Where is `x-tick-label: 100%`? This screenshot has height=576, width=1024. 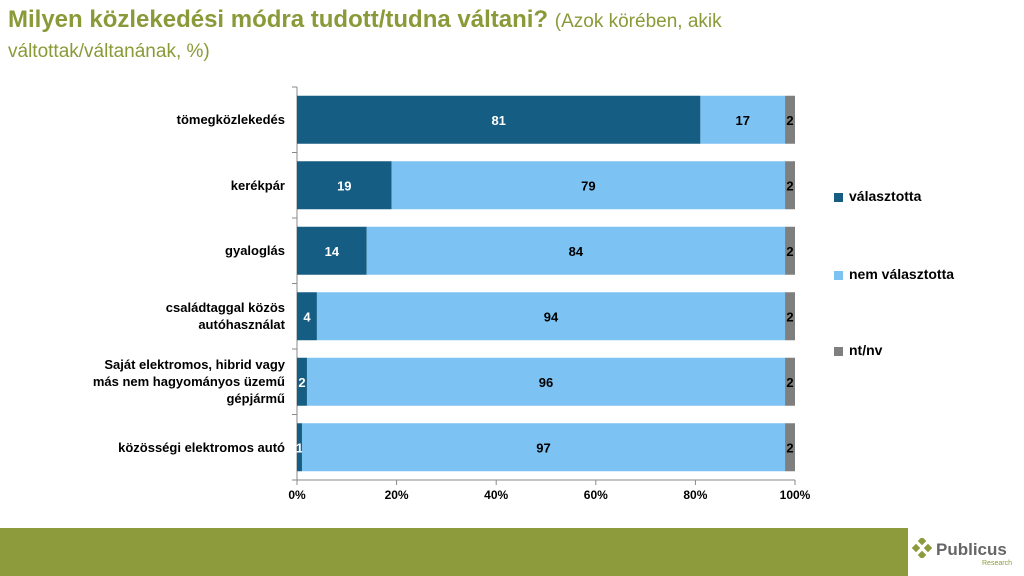 x-tick-label: 100% is located at coordinates (795, 495).